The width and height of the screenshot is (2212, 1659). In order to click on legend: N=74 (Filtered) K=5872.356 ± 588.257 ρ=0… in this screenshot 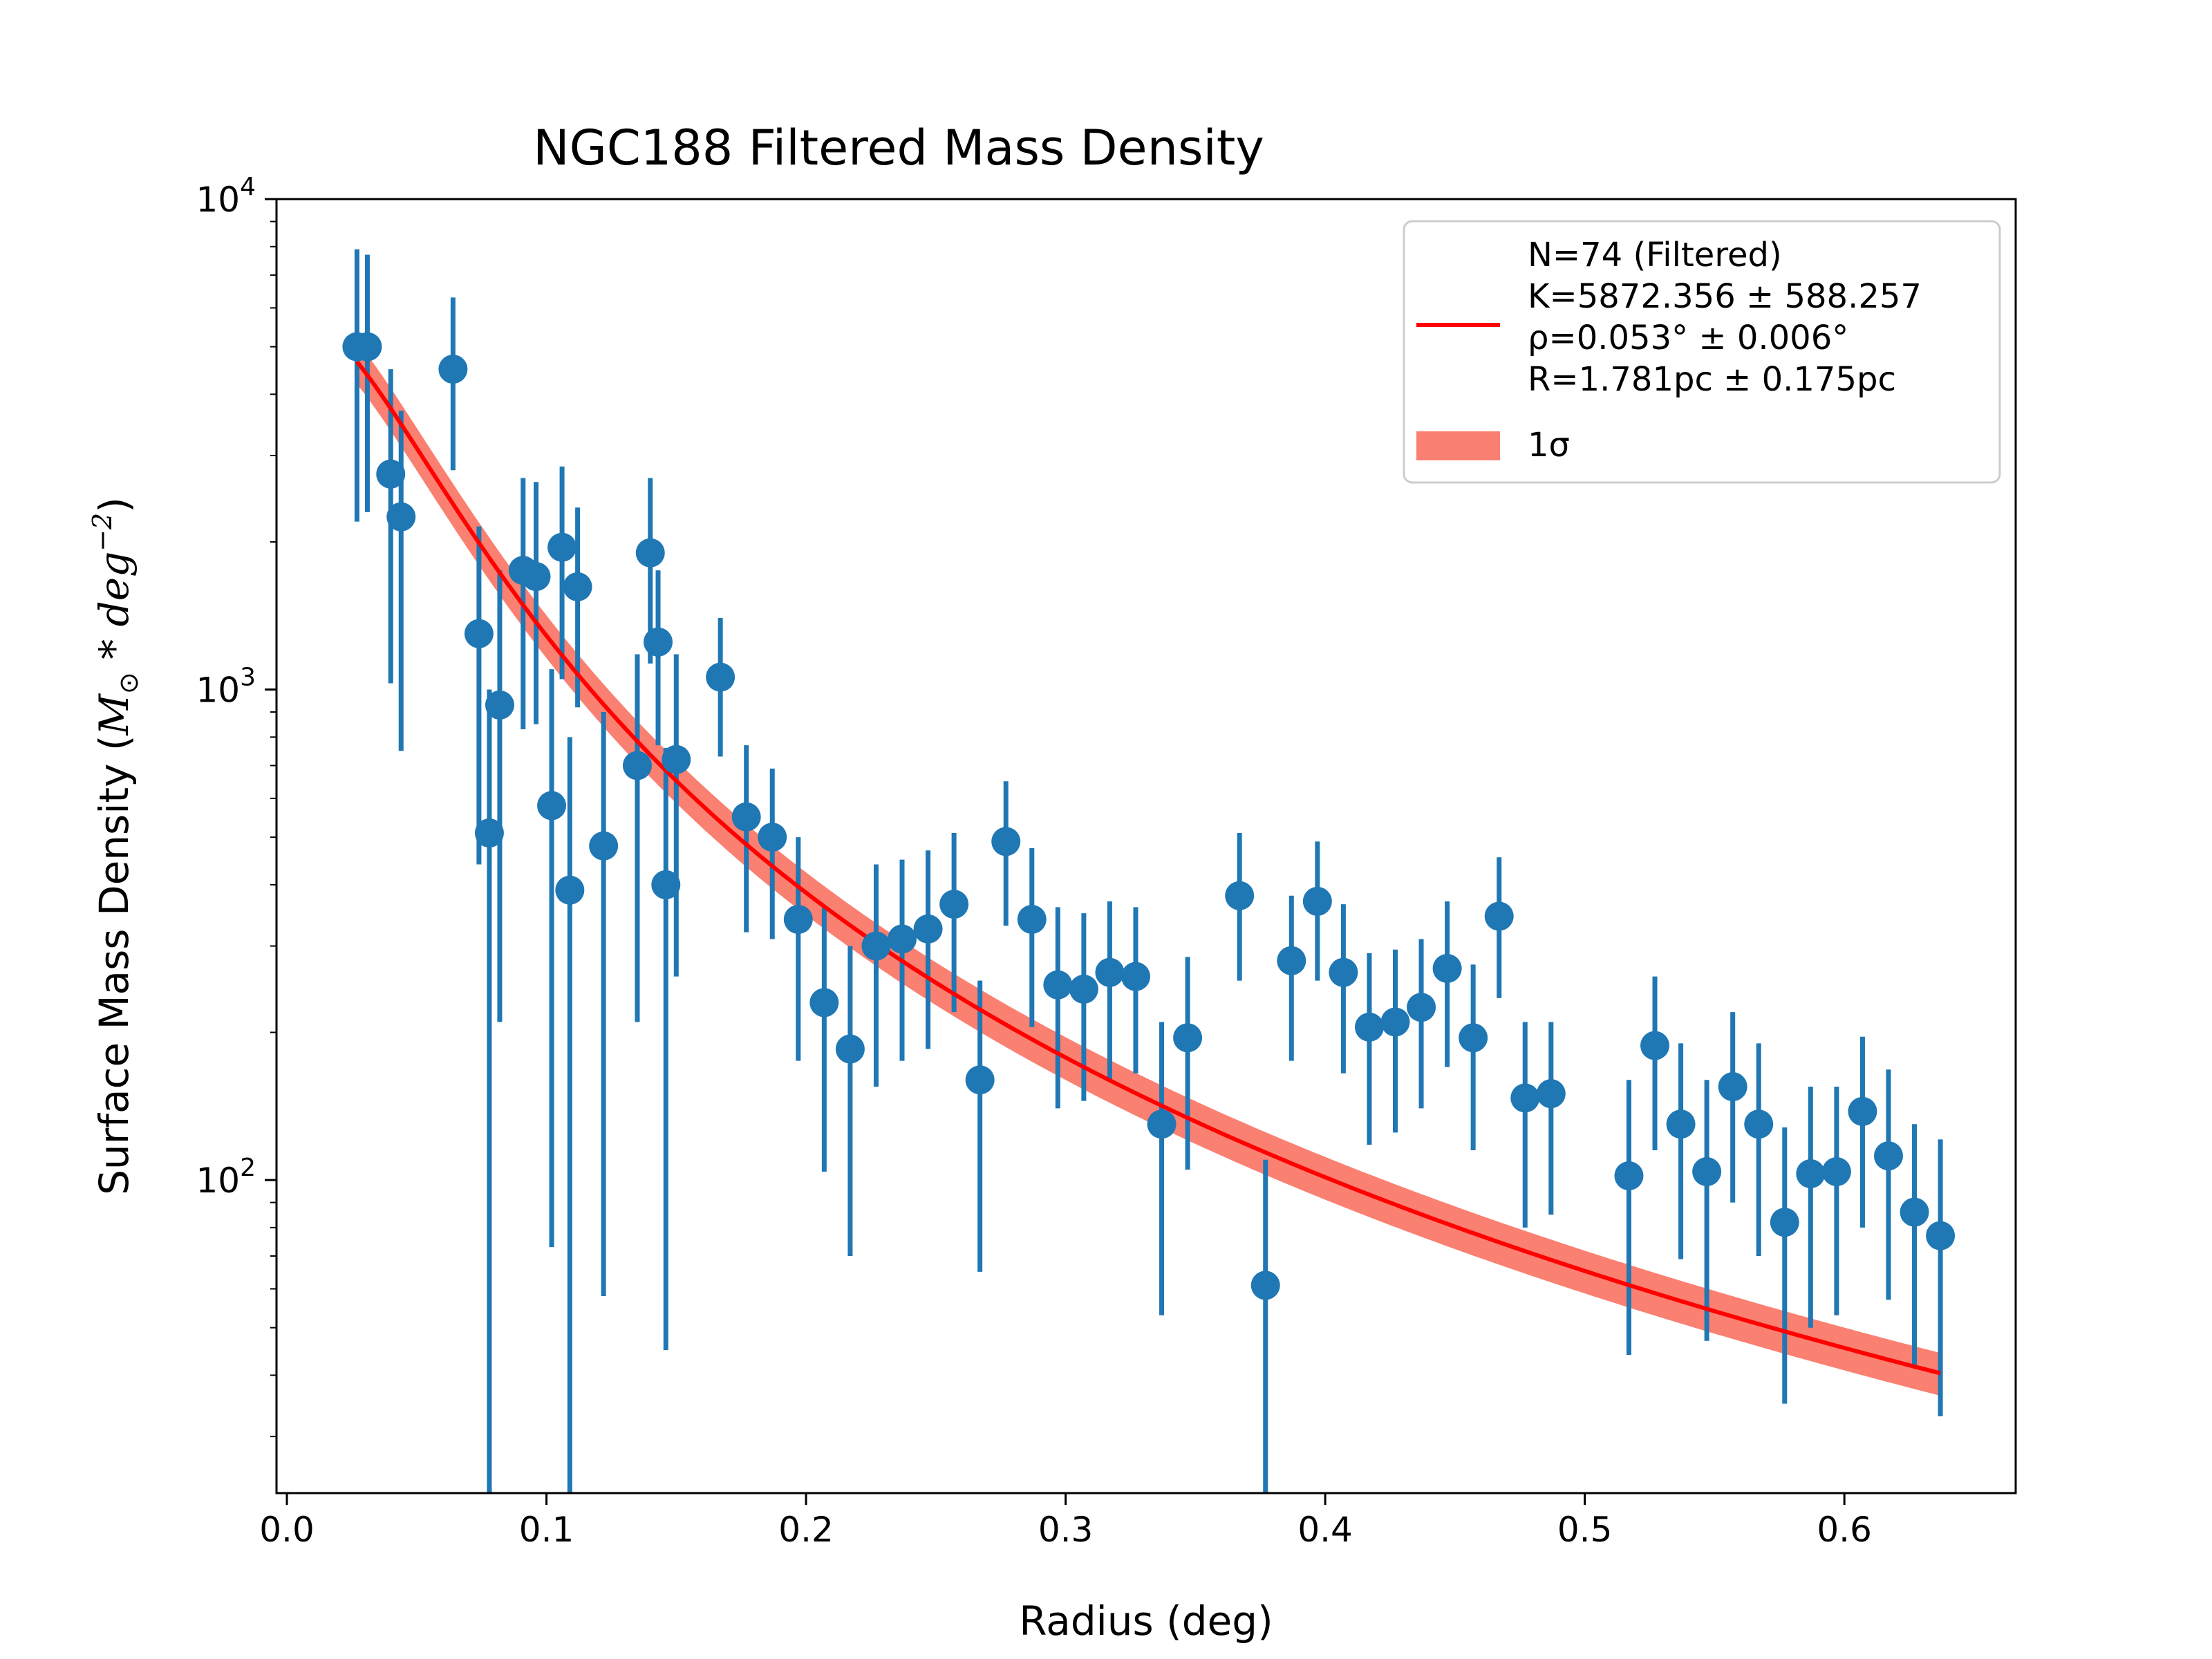, I will do `click(1702, 352)`.